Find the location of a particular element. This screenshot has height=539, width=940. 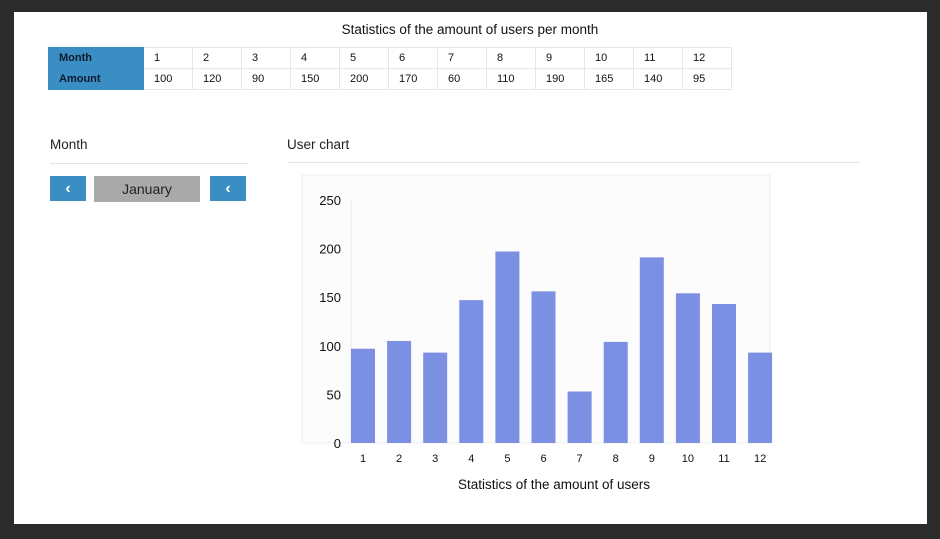

x-tick-label: 5 is located at coordinates (507, 459).